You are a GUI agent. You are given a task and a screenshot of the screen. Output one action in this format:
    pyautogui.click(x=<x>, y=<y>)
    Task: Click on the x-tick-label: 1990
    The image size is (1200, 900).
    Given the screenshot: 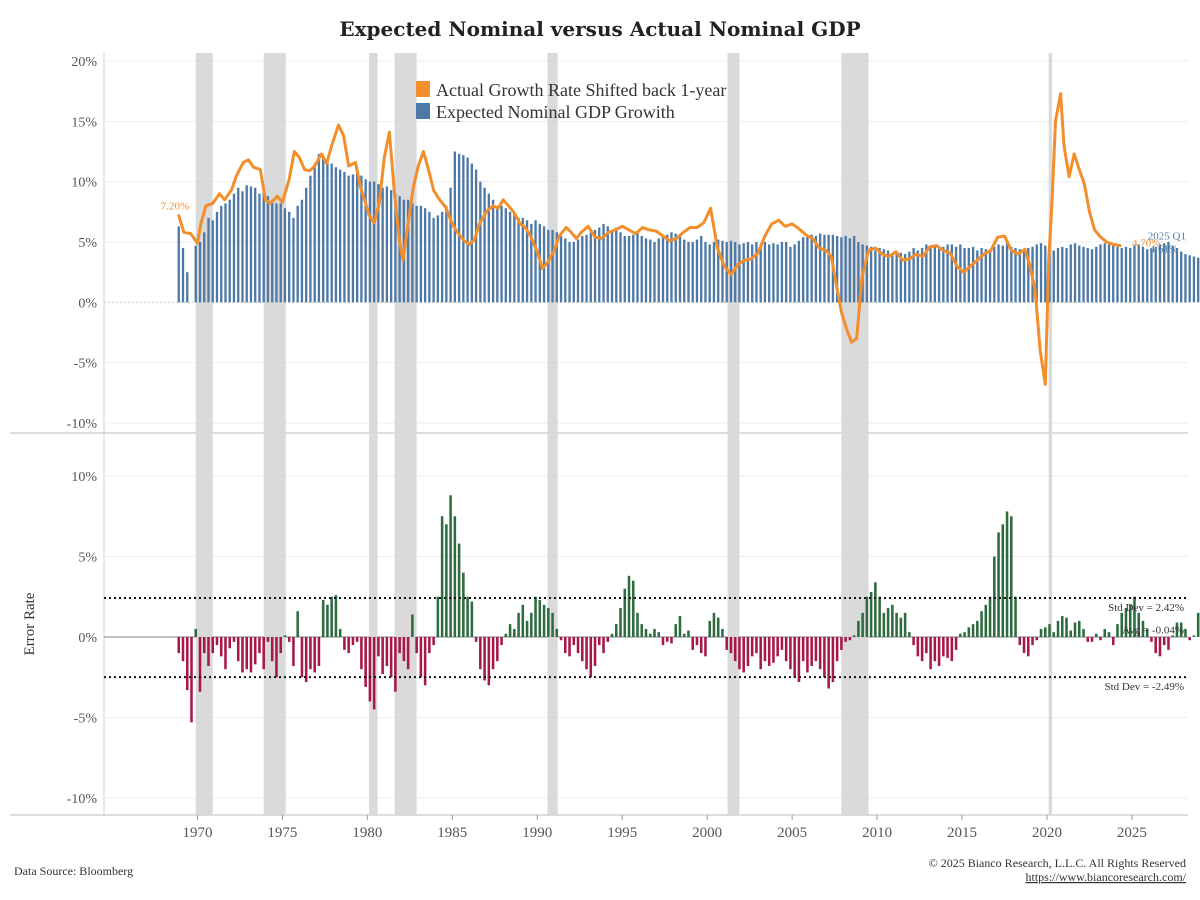 What is the action you would take?
    pyautogui.click(x=537, y=833)
    